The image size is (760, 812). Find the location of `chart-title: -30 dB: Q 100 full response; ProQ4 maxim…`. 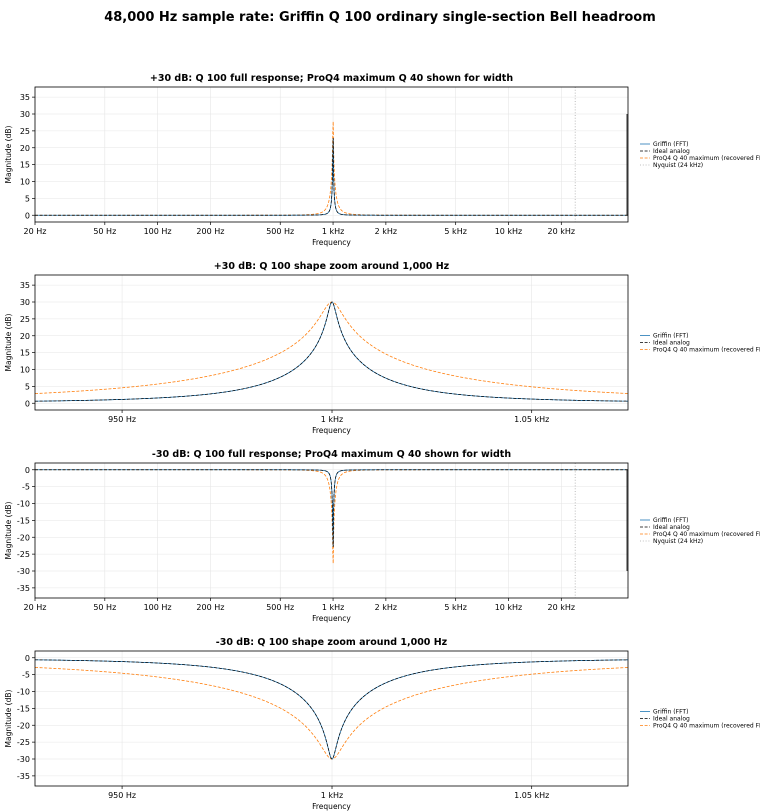

chart-title: -30 dB: Q 100 full response; ProQ4 maxim… is located at coordinates (331, 454).